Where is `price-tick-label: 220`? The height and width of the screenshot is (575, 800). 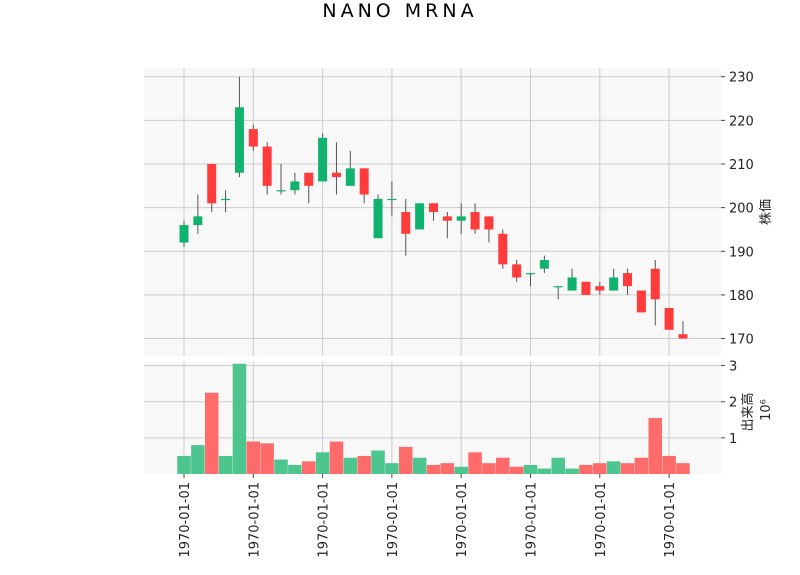 price-tick-label: 220 is located at coordinates (741, 121).